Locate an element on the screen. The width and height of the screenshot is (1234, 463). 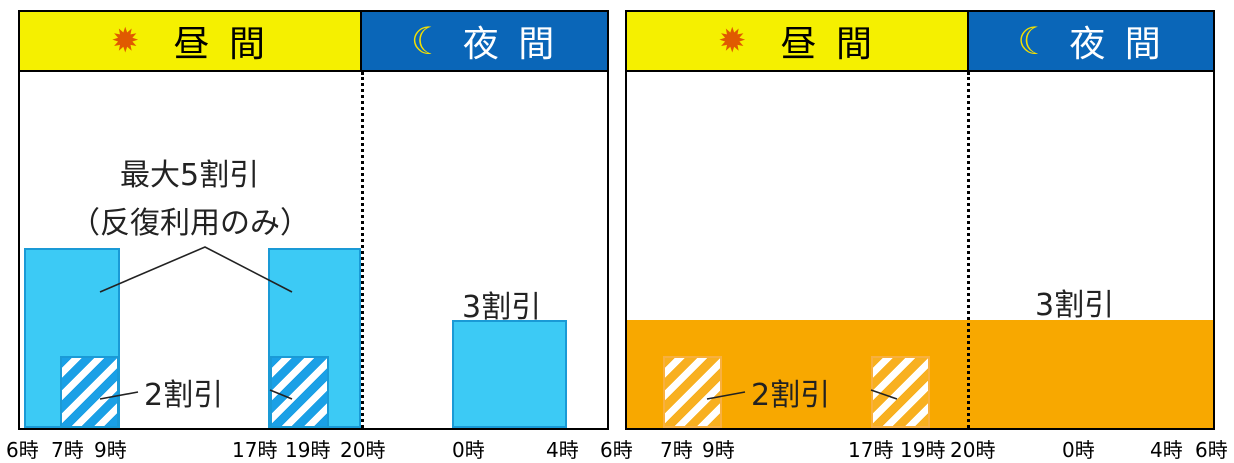
callout-max-discount: 最大5割引 is located at coordinates (190, 175).